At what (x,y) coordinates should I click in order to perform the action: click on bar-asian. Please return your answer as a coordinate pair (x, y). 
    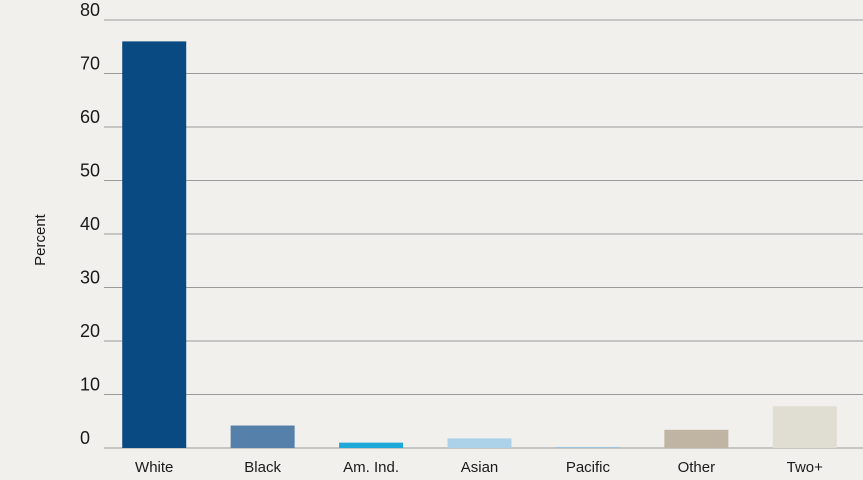
    Looking at the image, I should click on (479, 443).